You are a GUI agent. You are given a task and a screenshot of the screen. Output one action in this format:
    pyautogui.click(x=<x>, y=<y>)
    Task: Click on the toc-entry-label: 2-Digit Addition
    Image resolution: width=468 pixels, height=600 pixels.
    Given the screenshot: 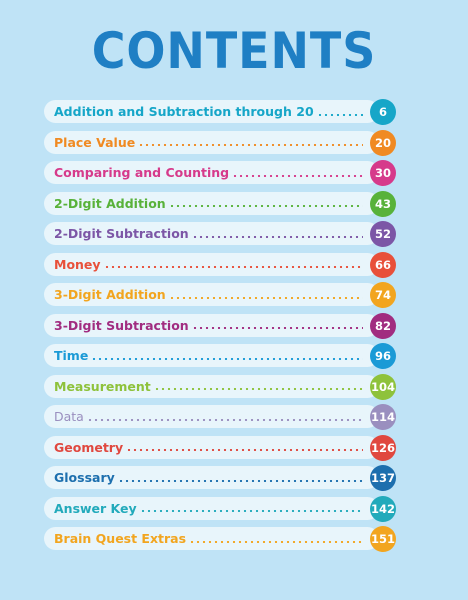 What is the action you would take?
    pyautogui.click(x=110, y=203)
    